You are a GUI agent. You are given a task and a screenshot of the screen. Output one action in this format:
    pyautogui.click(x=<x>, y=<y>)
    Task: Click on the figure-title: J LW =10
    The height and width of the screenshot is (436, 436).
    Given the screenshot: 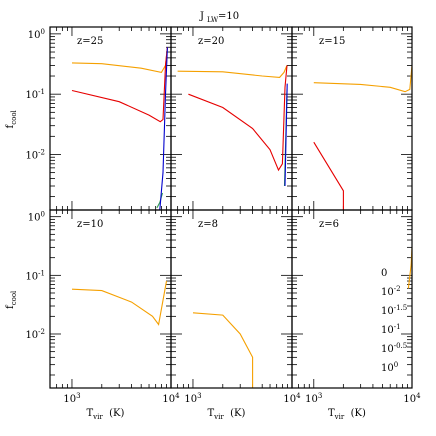 What is the action you would take?
    pyautogui.click(x=219, y=17)
    